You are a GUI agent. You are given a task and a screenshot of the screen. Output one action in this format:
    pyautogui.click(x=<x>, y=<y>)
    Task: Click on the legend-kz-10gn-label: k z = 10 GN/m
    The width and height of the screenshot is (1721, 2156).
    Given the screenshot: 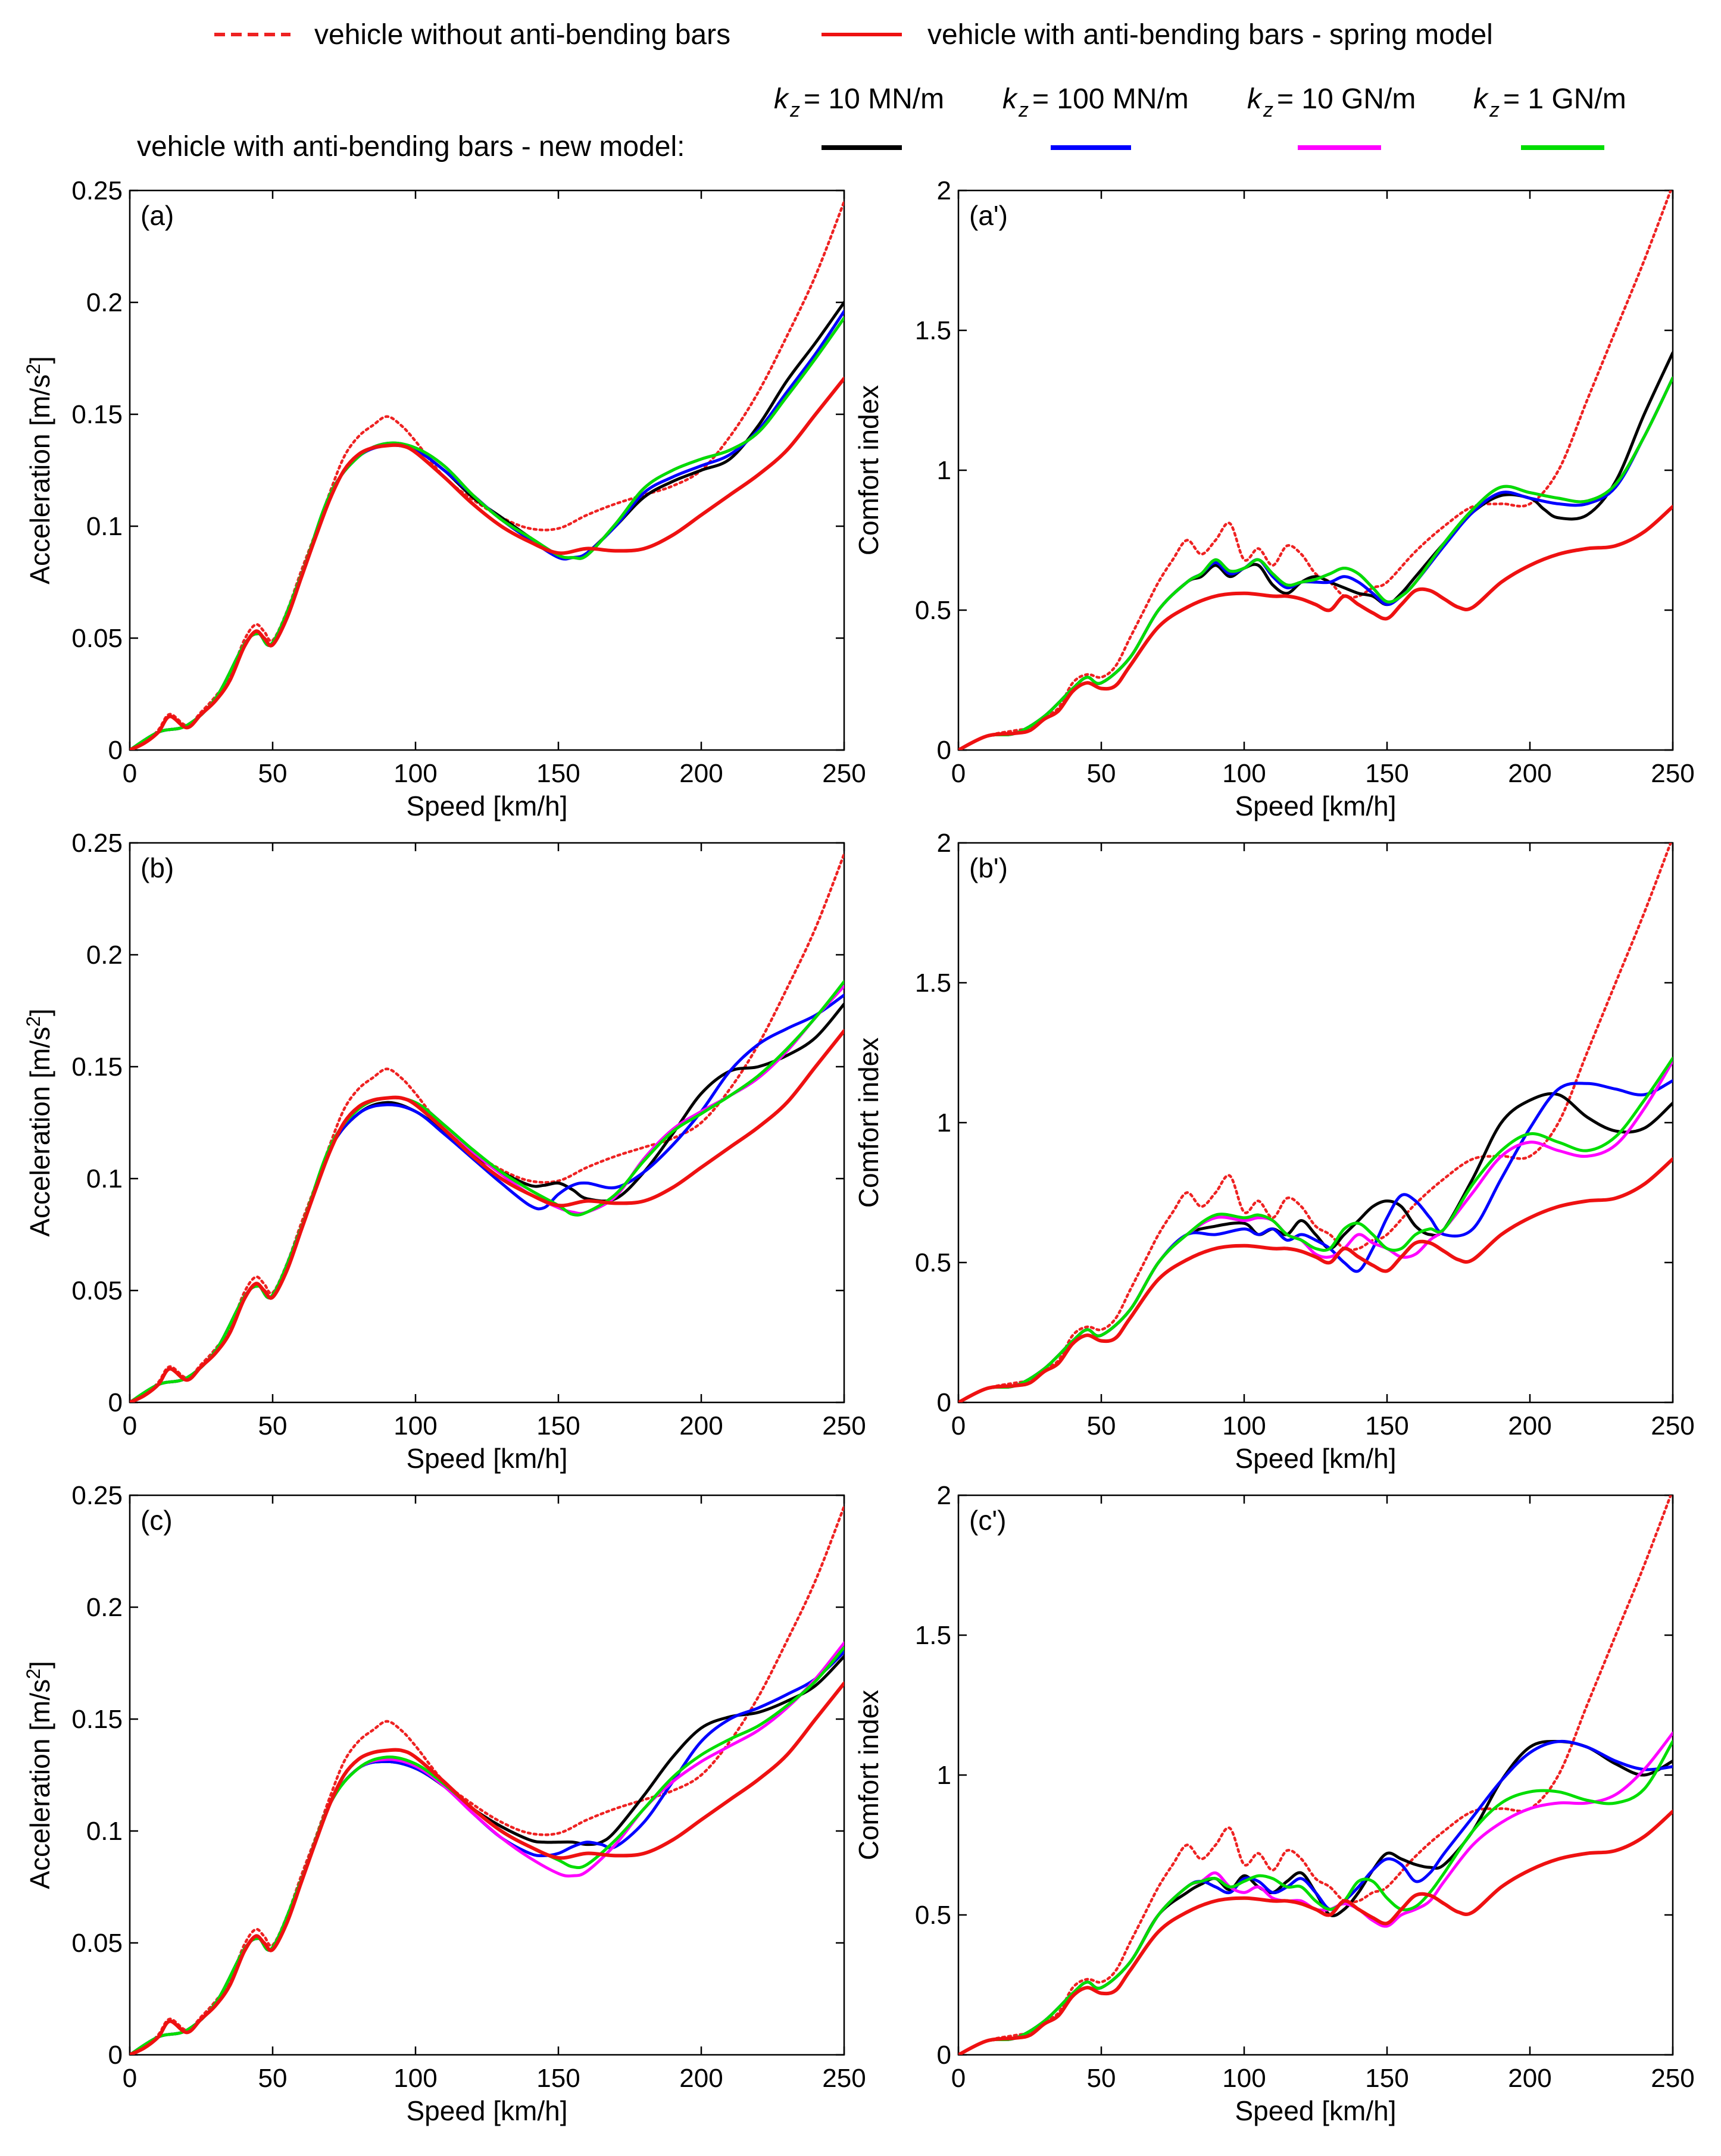 What is the action you would take?
    pyautogui.click(x=1331, y=102)
    